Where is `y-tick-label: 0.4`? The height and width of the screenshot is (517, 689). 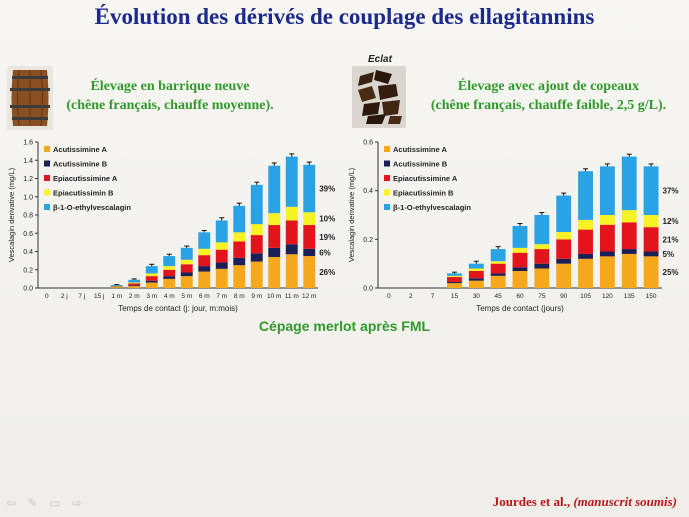
y-tick-label: 0.4 is located at coordinates (368, 191).